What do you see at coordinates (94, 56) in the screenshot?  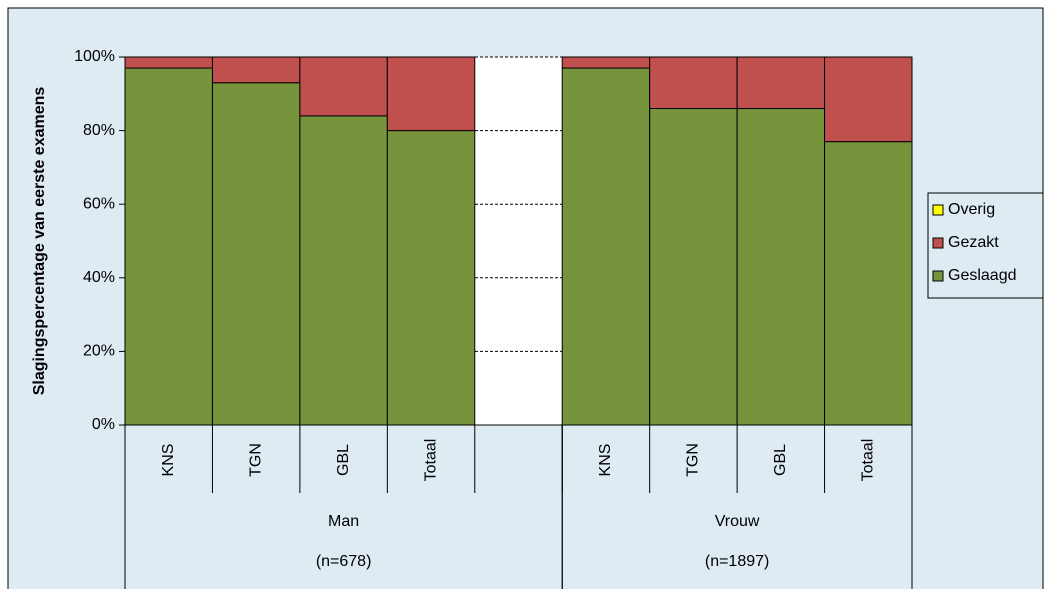 I see `y-tick-label: 100%` at bounding box center [94, 56].